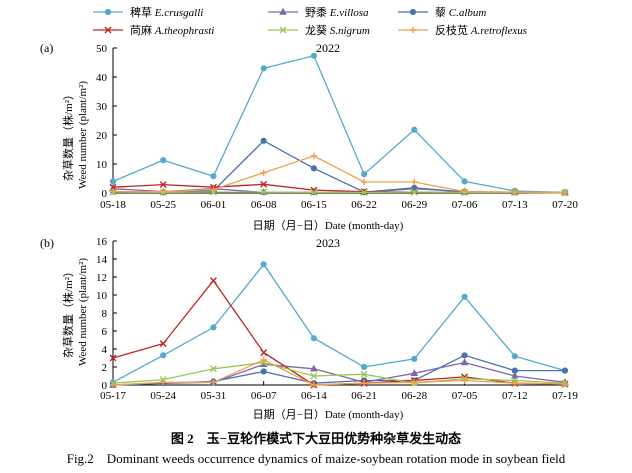 The height and width of the screenshot is (473, 632). What do you see at coordinates (328, 48) in the screenshot?
I see `panel-a-title: 2022` at bounding box center [328, 48].